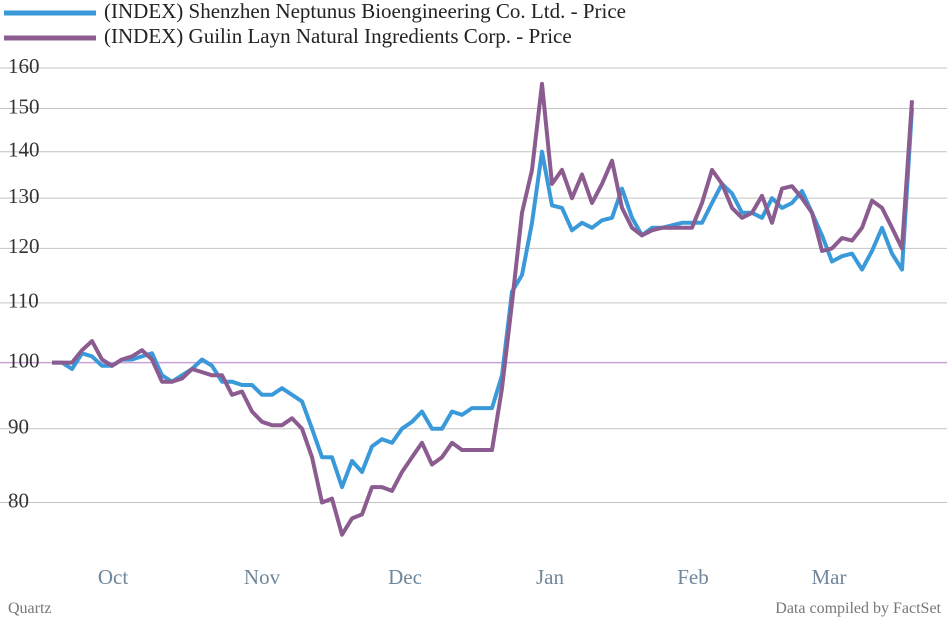 Image resolution: width=947 pixels, height=622 pixels. I want to click on y-tick-label: 130, so click(24, 196).